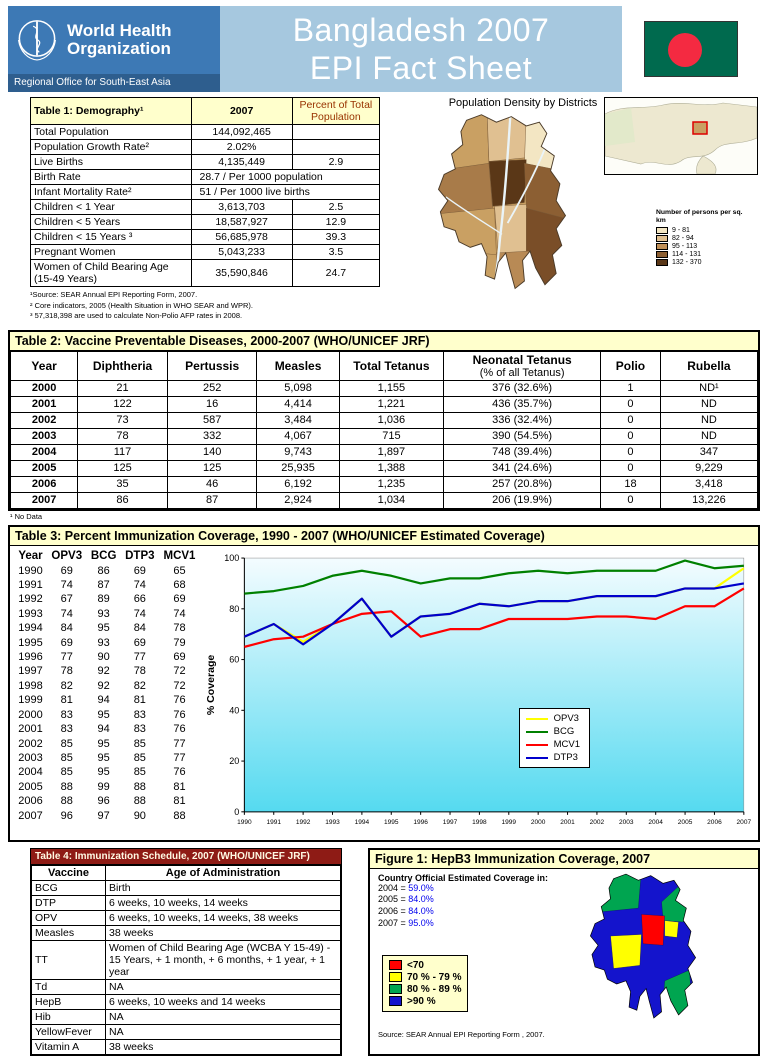  I want to click on table-cell: 4,067, so click(298, 436).